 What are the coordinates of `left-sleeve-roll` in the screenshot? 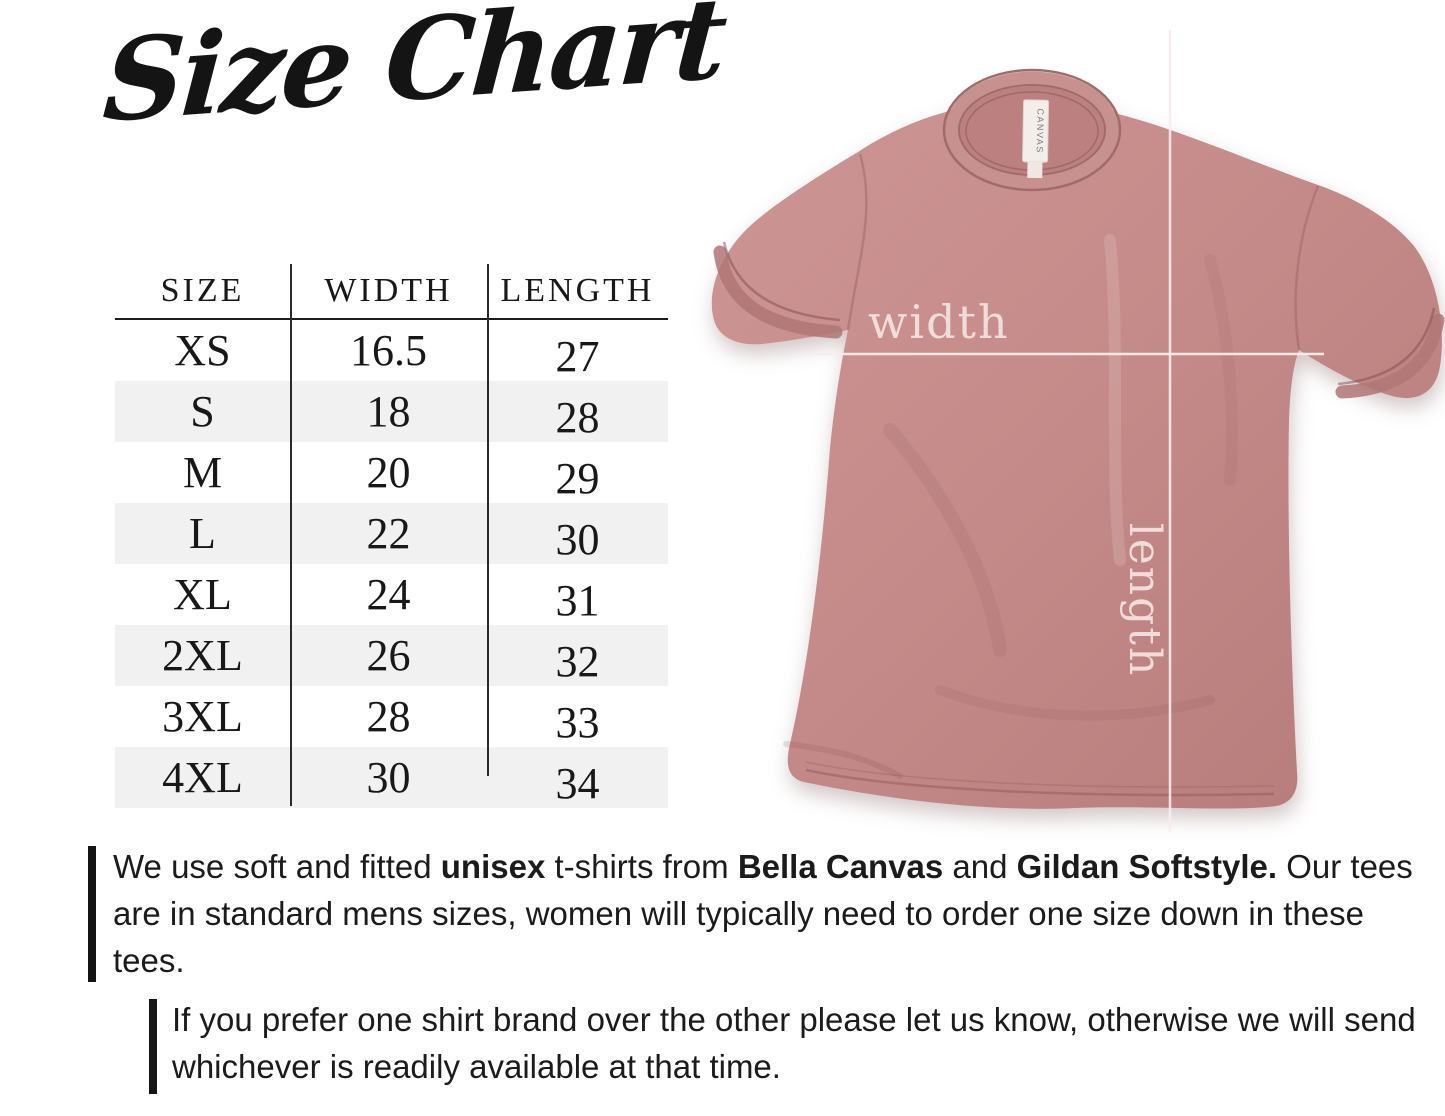 It's located at (778, 292).